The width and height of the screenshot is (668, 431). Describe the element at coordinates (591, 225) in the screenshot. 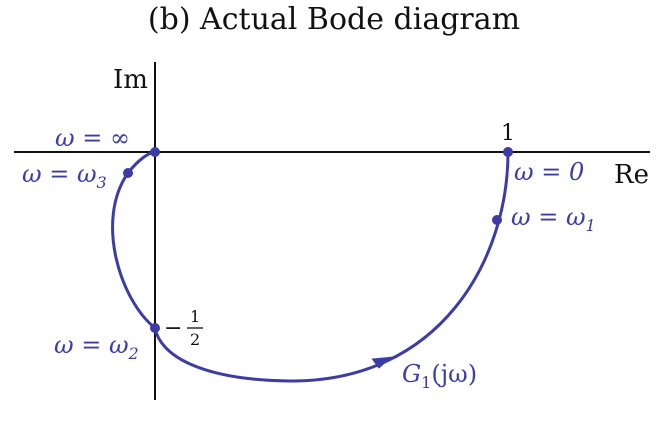

I see `label-w1-sub: 1` at that location.